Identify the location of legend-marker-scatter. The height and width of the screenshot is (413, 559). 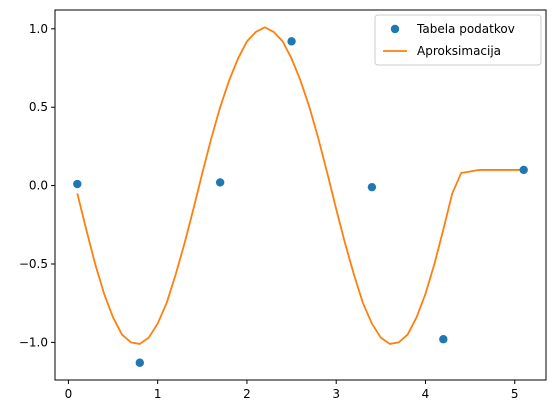
(395, 29).